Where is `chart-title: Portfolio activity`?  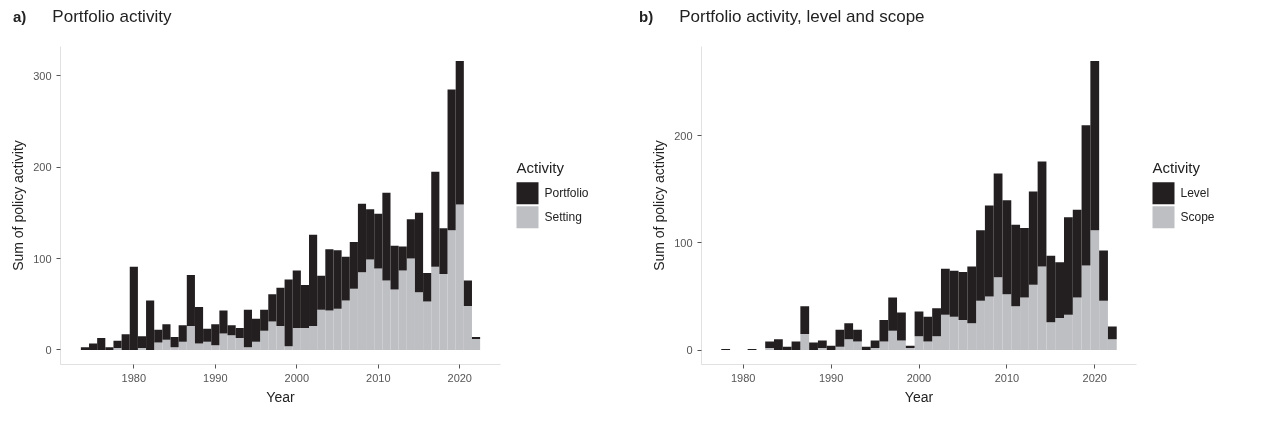
chart-title: Portfolio activity is located at coordinates (112, 16).